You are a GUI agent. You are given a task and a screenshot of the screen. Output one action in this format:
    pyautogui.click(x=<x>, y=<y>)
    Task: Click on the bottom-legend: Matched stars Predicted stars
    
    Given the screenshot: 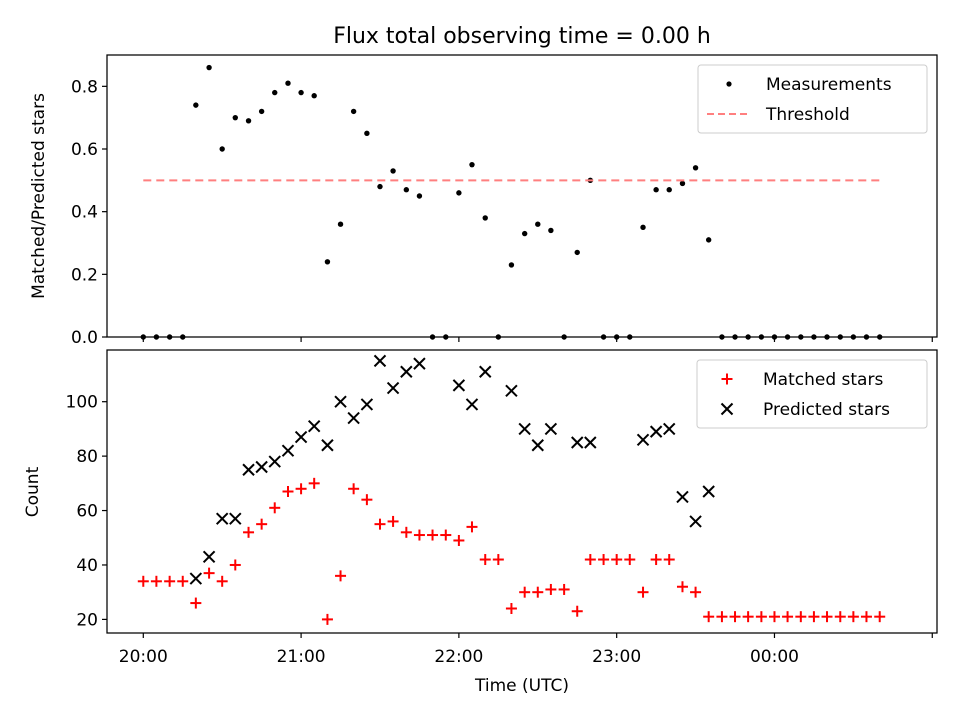 What is the action you would take?
    pyautogui.click(x=812, y=394)
    